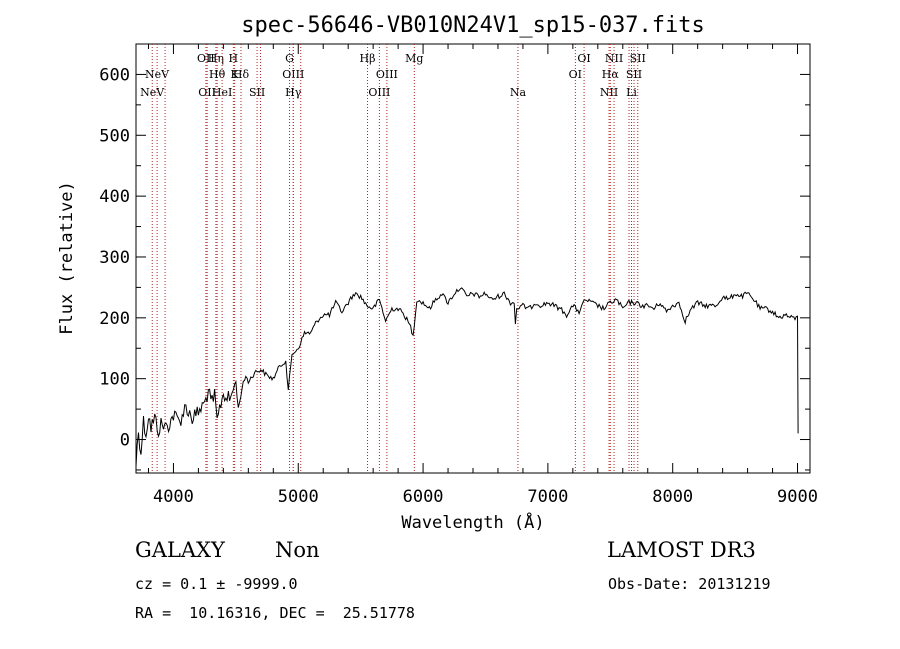  I want to click on line-label: Hβ, so click(368, 58).